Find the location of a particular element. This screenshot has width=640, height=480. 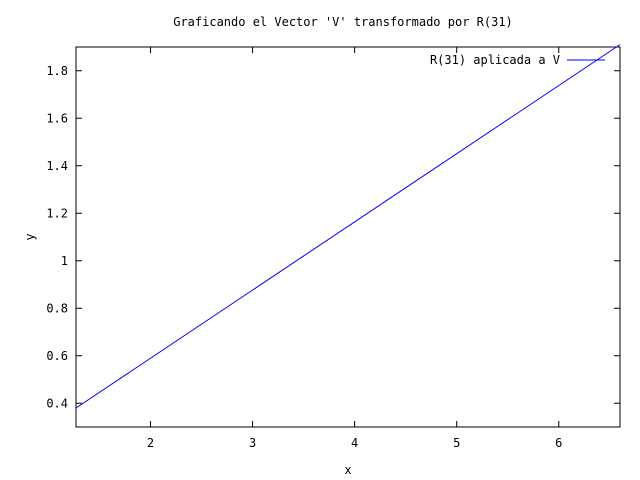

legend: R(31) aplicada a V is located at coordinates (517, 60).